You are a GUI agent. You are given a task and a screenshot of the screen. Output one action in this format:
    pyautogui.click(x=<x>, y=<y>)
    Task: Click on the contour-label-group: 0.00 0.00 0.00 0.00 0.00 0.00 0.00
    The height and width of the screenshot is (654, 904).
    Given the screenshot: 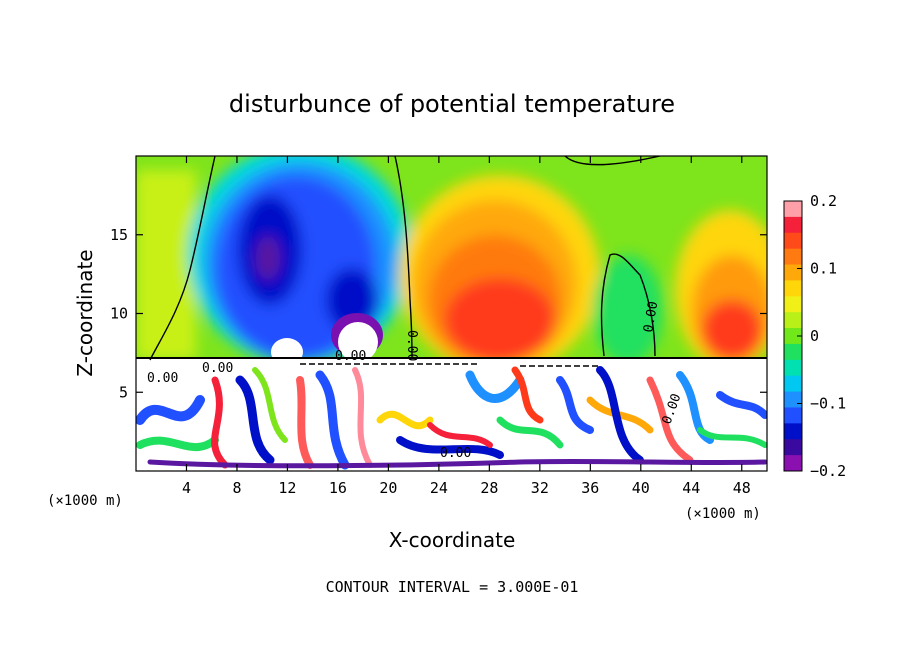 What is the action you would take?
    pyautogui.click(x=415, y=380)
    